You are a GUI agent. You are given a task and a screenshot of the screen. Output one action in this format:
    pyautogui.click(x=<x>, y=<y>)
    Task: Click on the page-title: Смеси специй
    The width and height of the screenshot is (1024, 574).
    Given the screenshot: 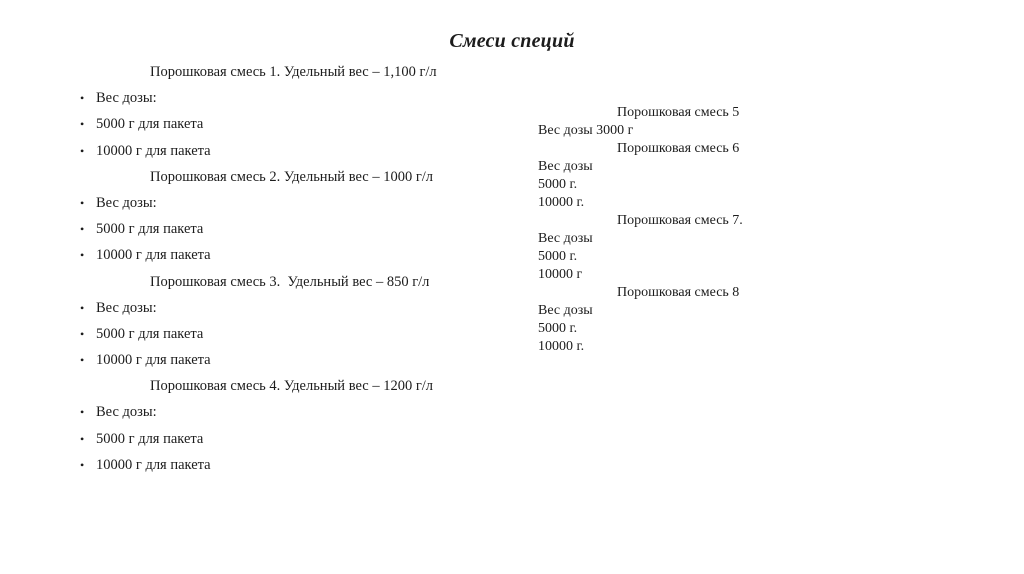 What is the action you would take?
    pyautogui.click(x=512, y=41)
    